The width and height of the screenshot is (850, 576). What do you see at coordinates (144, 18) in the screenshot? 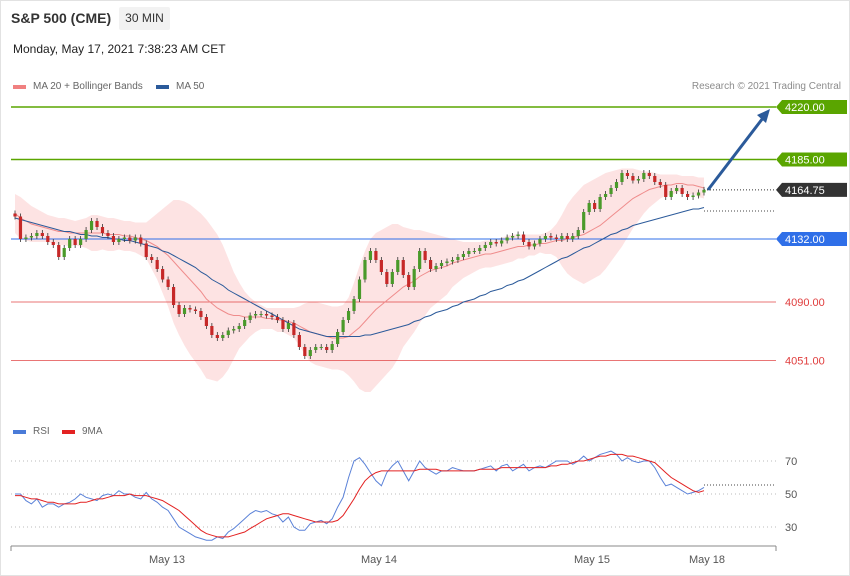
I see `timeframe-button: 30 MIN` at bounding box center [144, 18].